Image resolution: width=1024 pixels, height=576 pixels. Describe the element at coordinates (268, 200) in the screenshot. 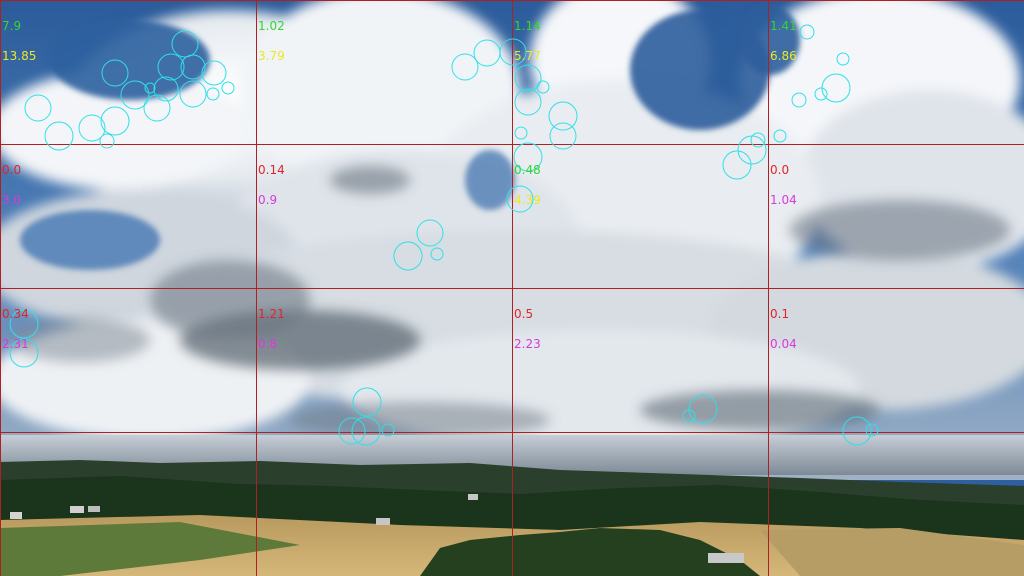

I see `cell-1-1-bottom-value: 0.9` at that location.